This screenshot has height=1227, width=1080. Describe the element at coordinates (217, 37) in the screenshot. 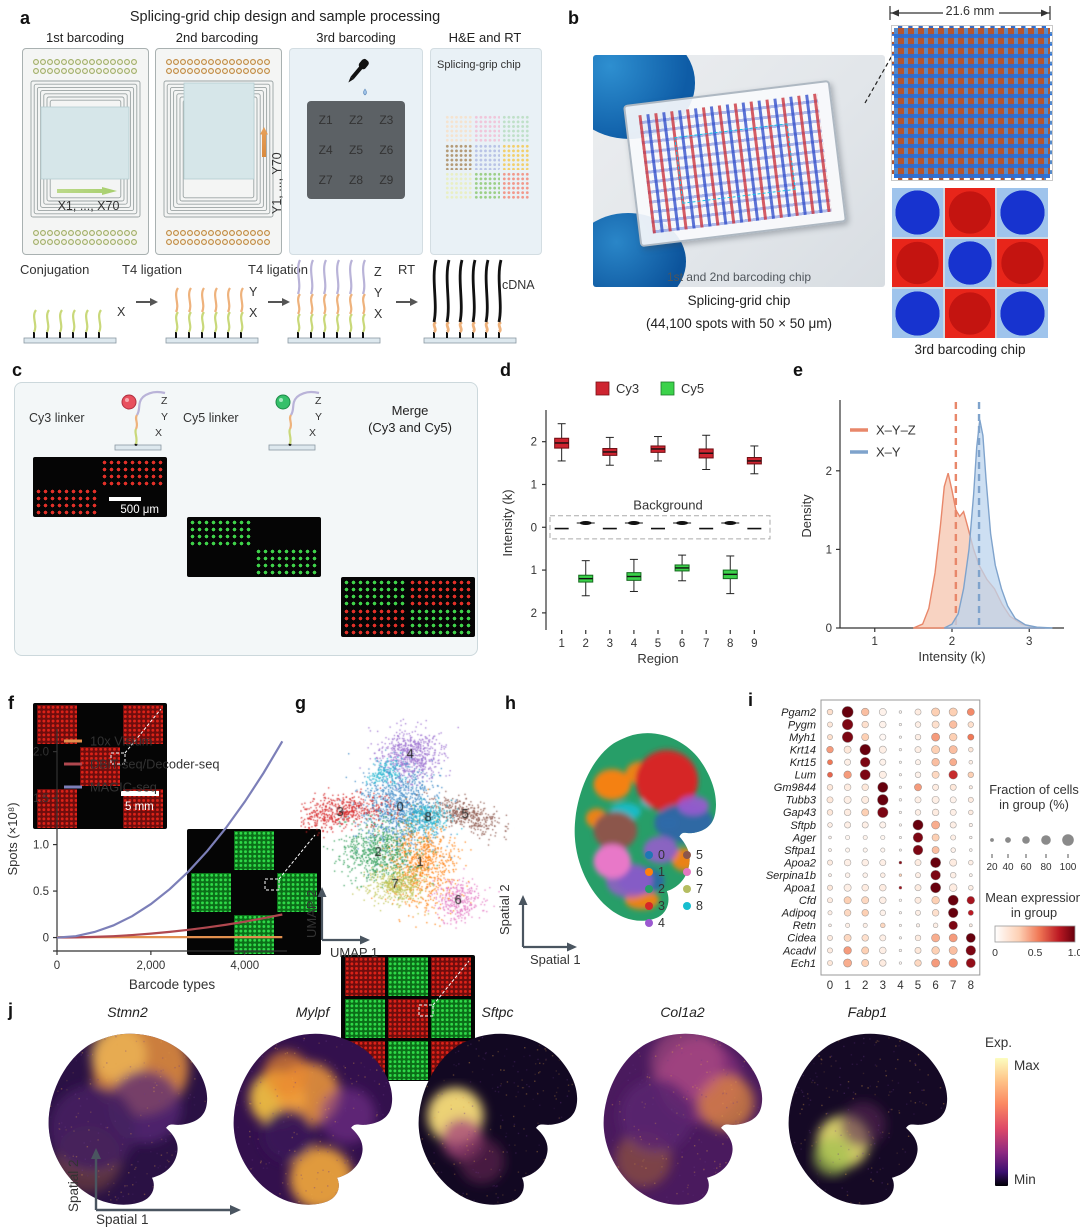

I see `col-header-2nd-barcoding: 2nd barcoding` at that location.